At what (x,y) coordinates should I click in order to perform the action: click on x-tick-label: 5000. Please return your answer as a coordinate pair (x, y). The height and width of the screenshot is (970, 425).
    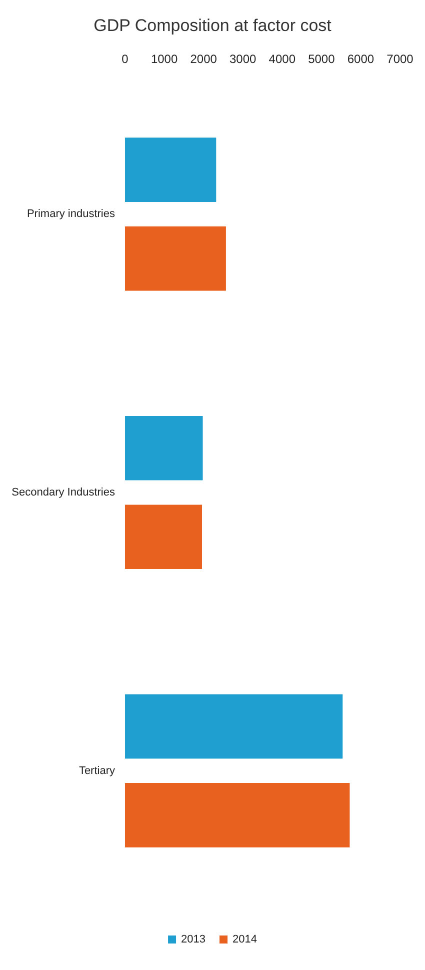
    Looking at the image, I should click on (322, 59).